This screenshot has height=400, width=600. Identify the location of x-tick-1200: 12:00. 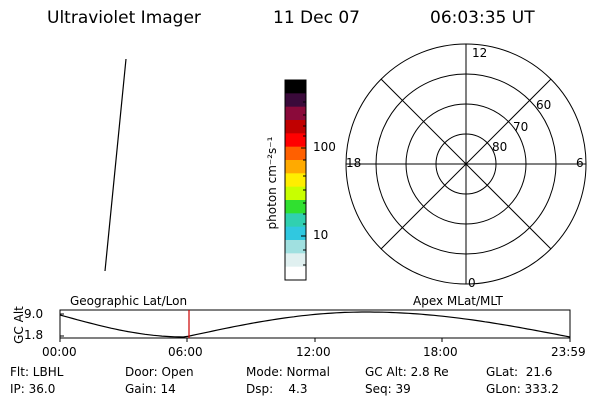
(313, 352).